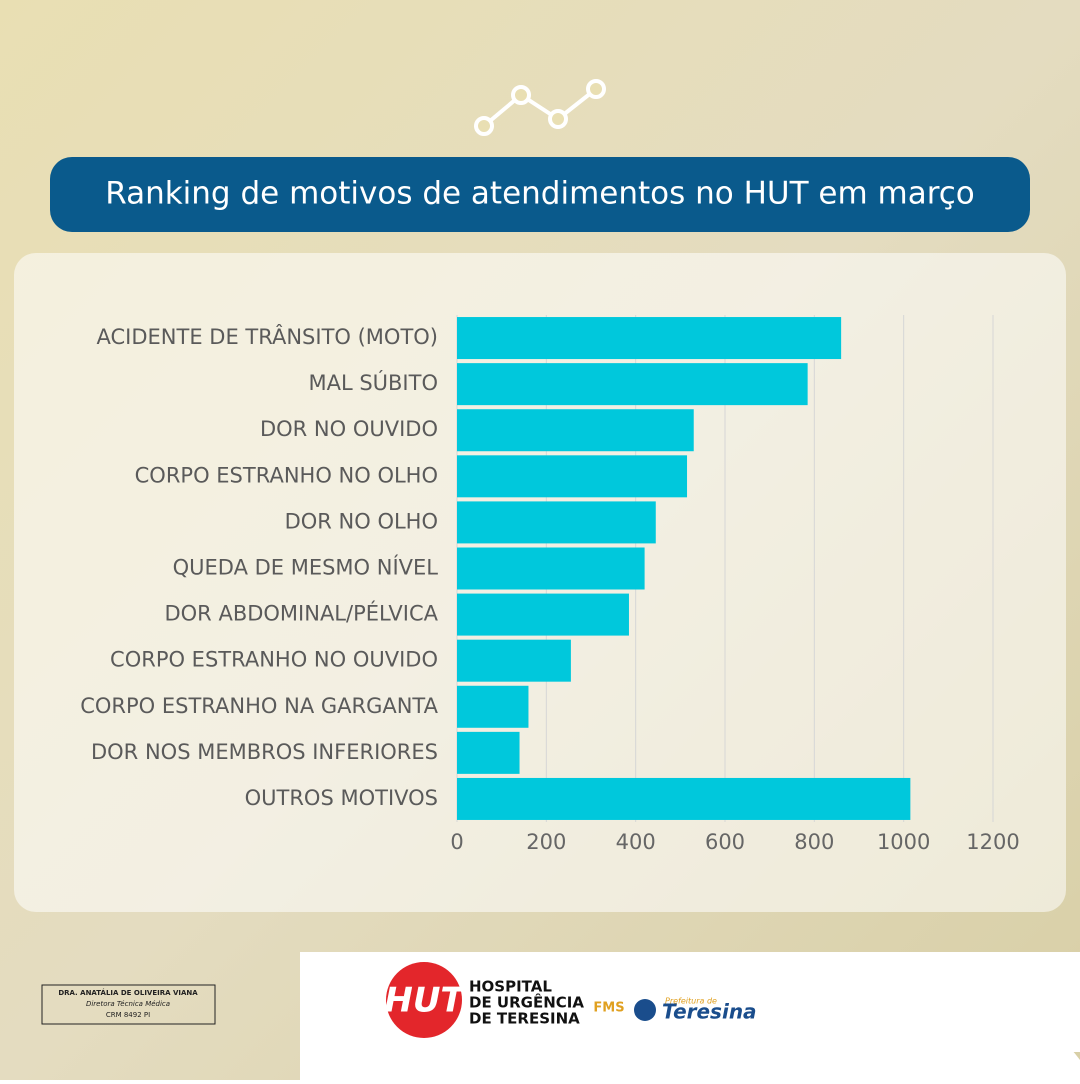 The image size is (1080, 1084). I want to click on signature-box, so click(128, 1004).